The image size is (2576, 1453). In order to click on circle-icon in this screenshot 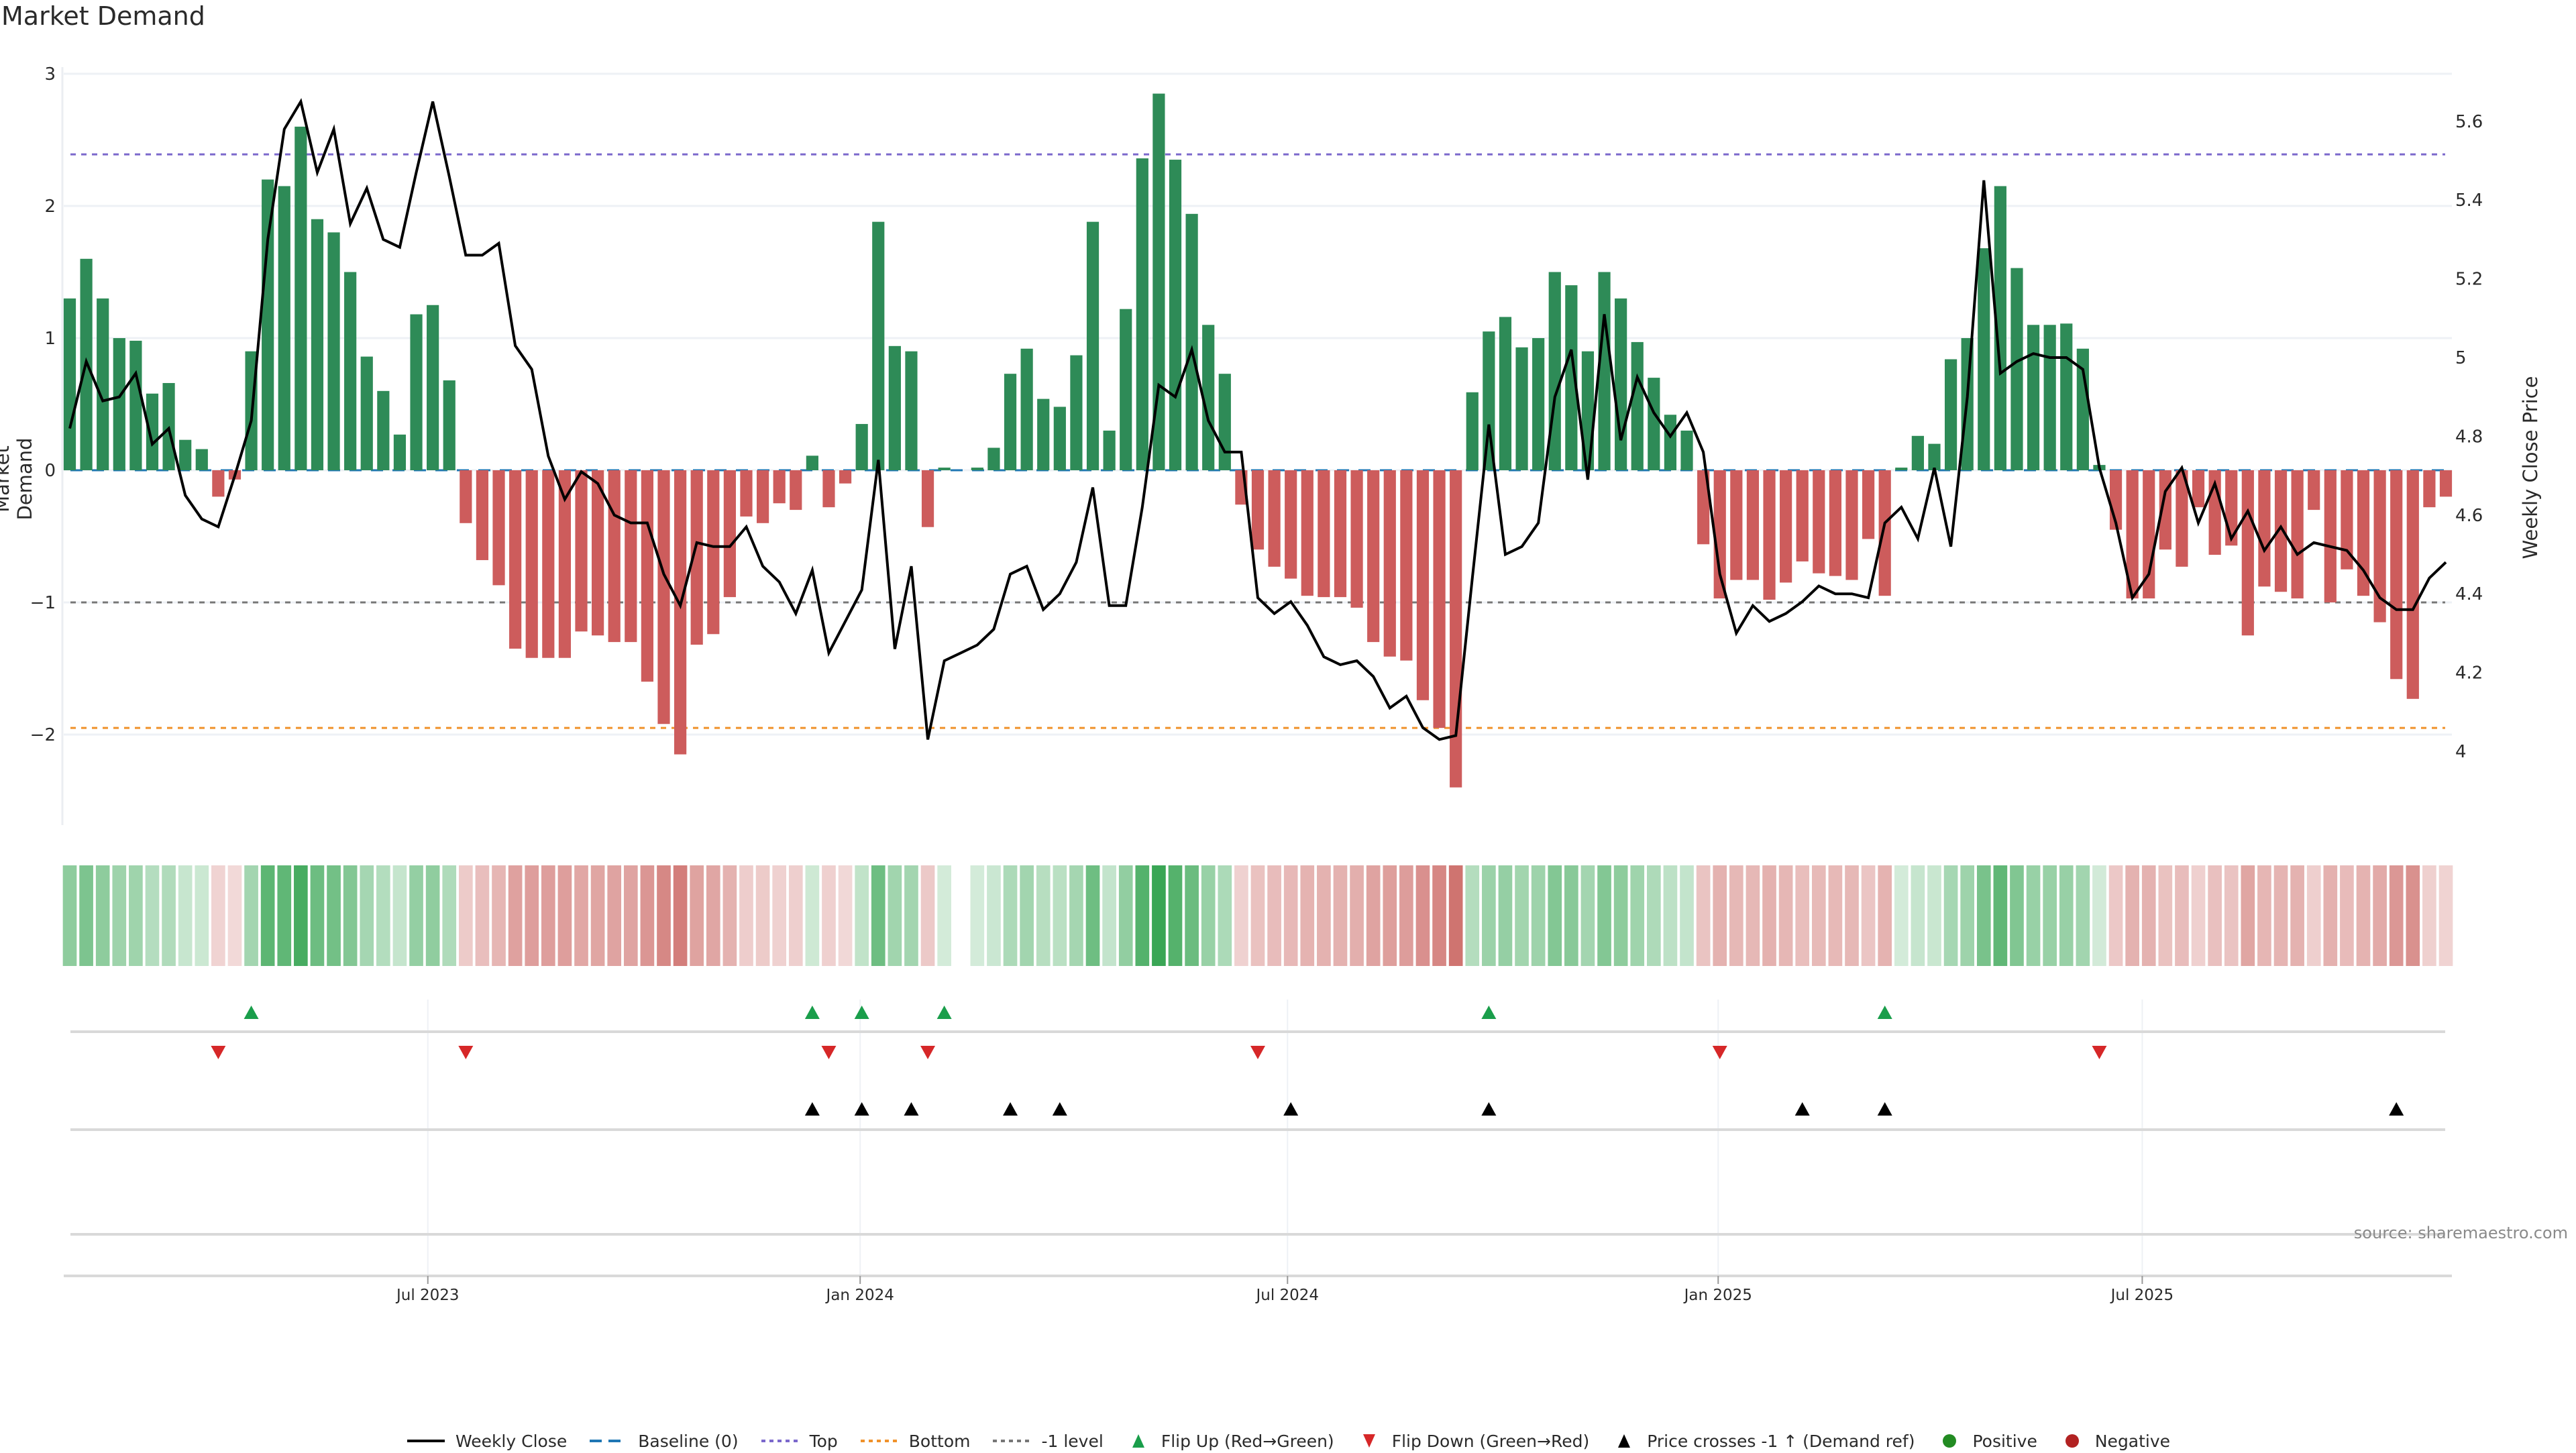, I will do `click(2072, 1441)`.